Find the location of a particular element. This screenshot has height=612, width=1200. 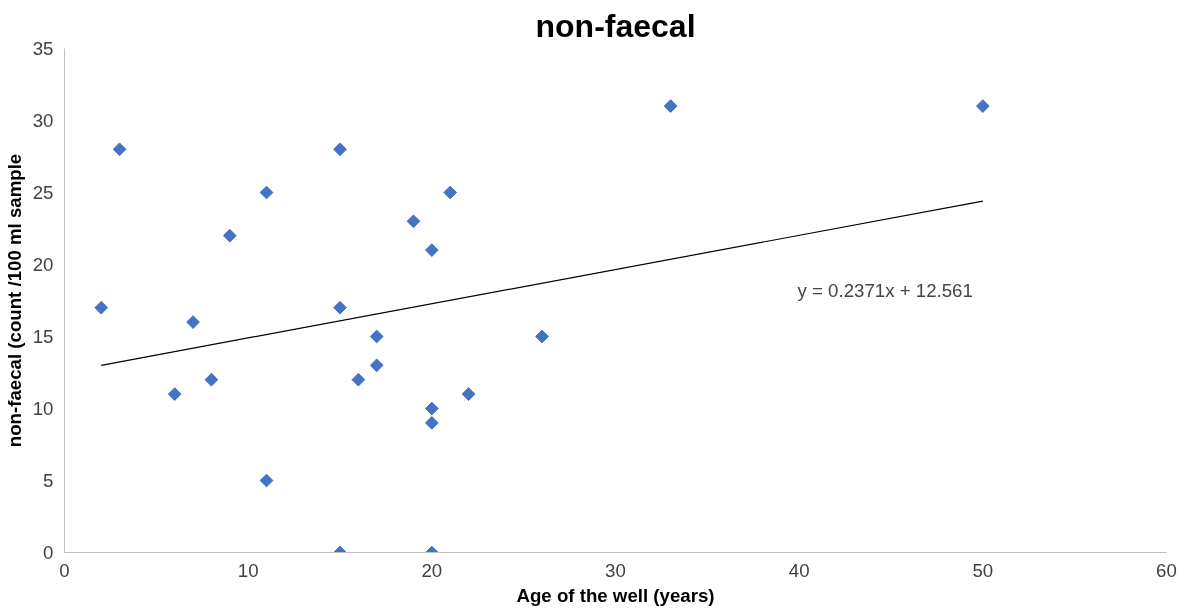

y-tick-label: 25 is located at coordinates (43, 192).